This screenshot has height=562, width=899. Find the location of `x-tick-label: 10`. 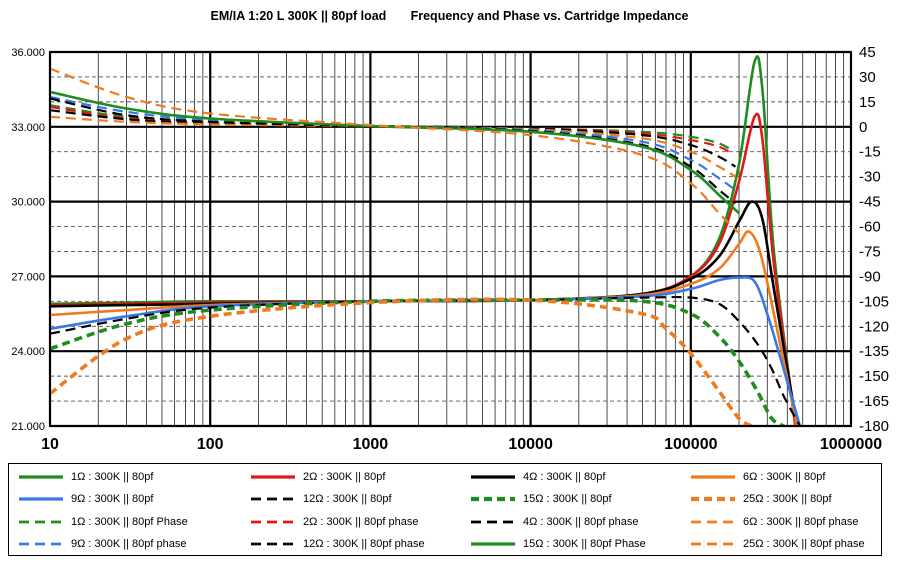

x-tick-label: 10 is located at coordinates (50, 444).